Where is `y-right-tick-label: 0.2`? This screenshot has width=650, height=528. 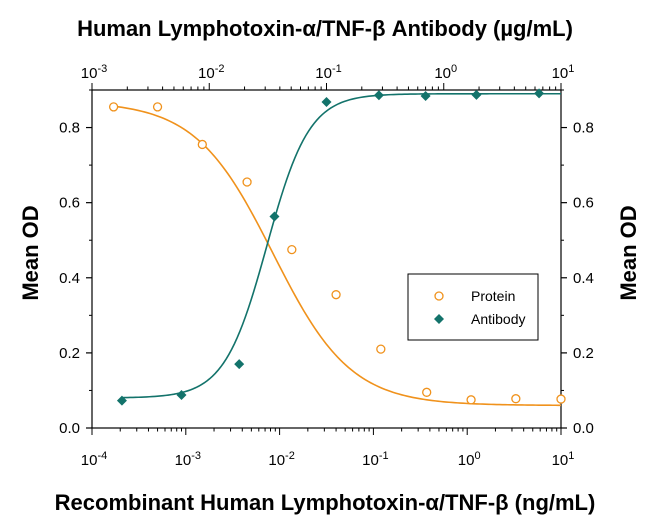 y-right-tick-label: 0.2 is located at coordinates (583, 353).